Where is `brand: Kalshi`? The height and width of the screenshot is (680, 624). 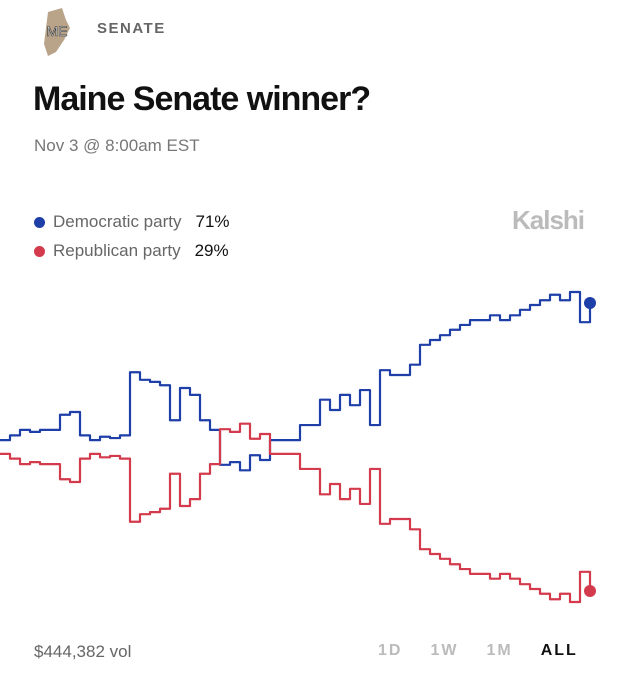 brand: Kalshi is located at coordinates (548, 220).